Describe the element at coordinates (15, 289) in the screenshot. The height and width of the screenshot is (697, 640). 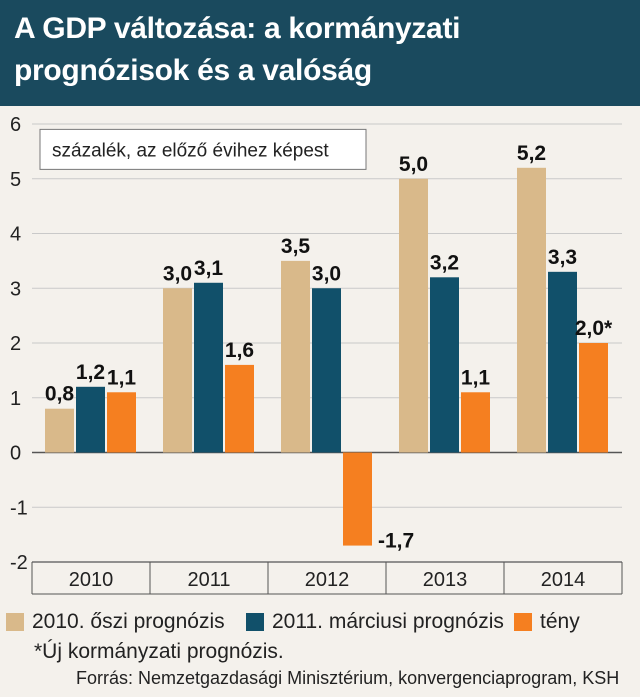
I see `y-tick-label: 3` at that location.